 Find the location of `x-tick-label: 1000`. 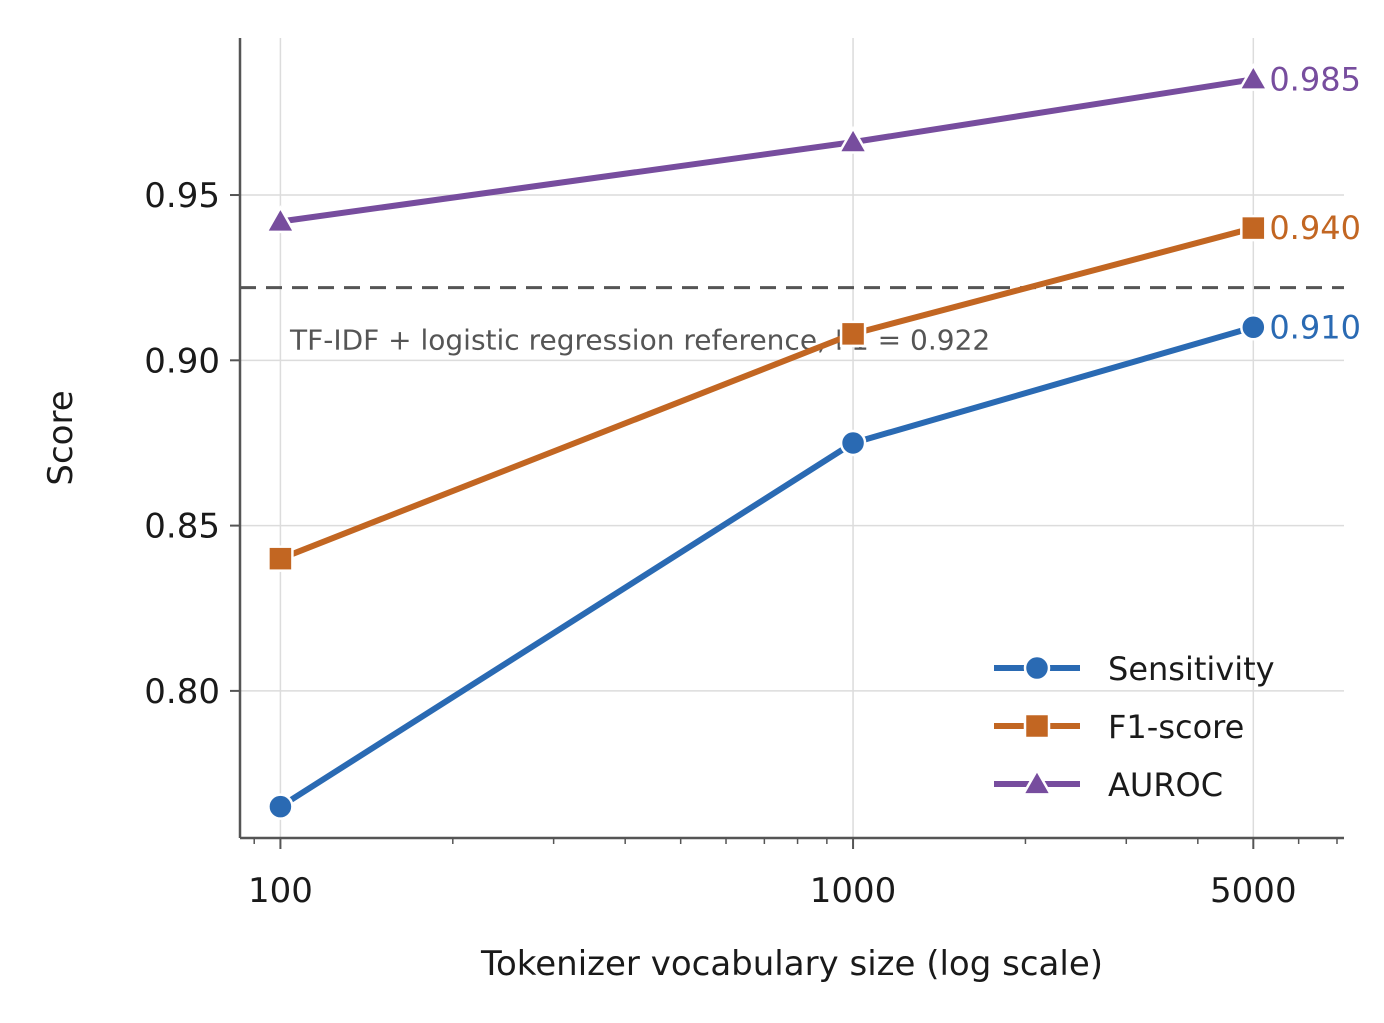

x-tick-label: 1000 is located at coordinates (853, 891).